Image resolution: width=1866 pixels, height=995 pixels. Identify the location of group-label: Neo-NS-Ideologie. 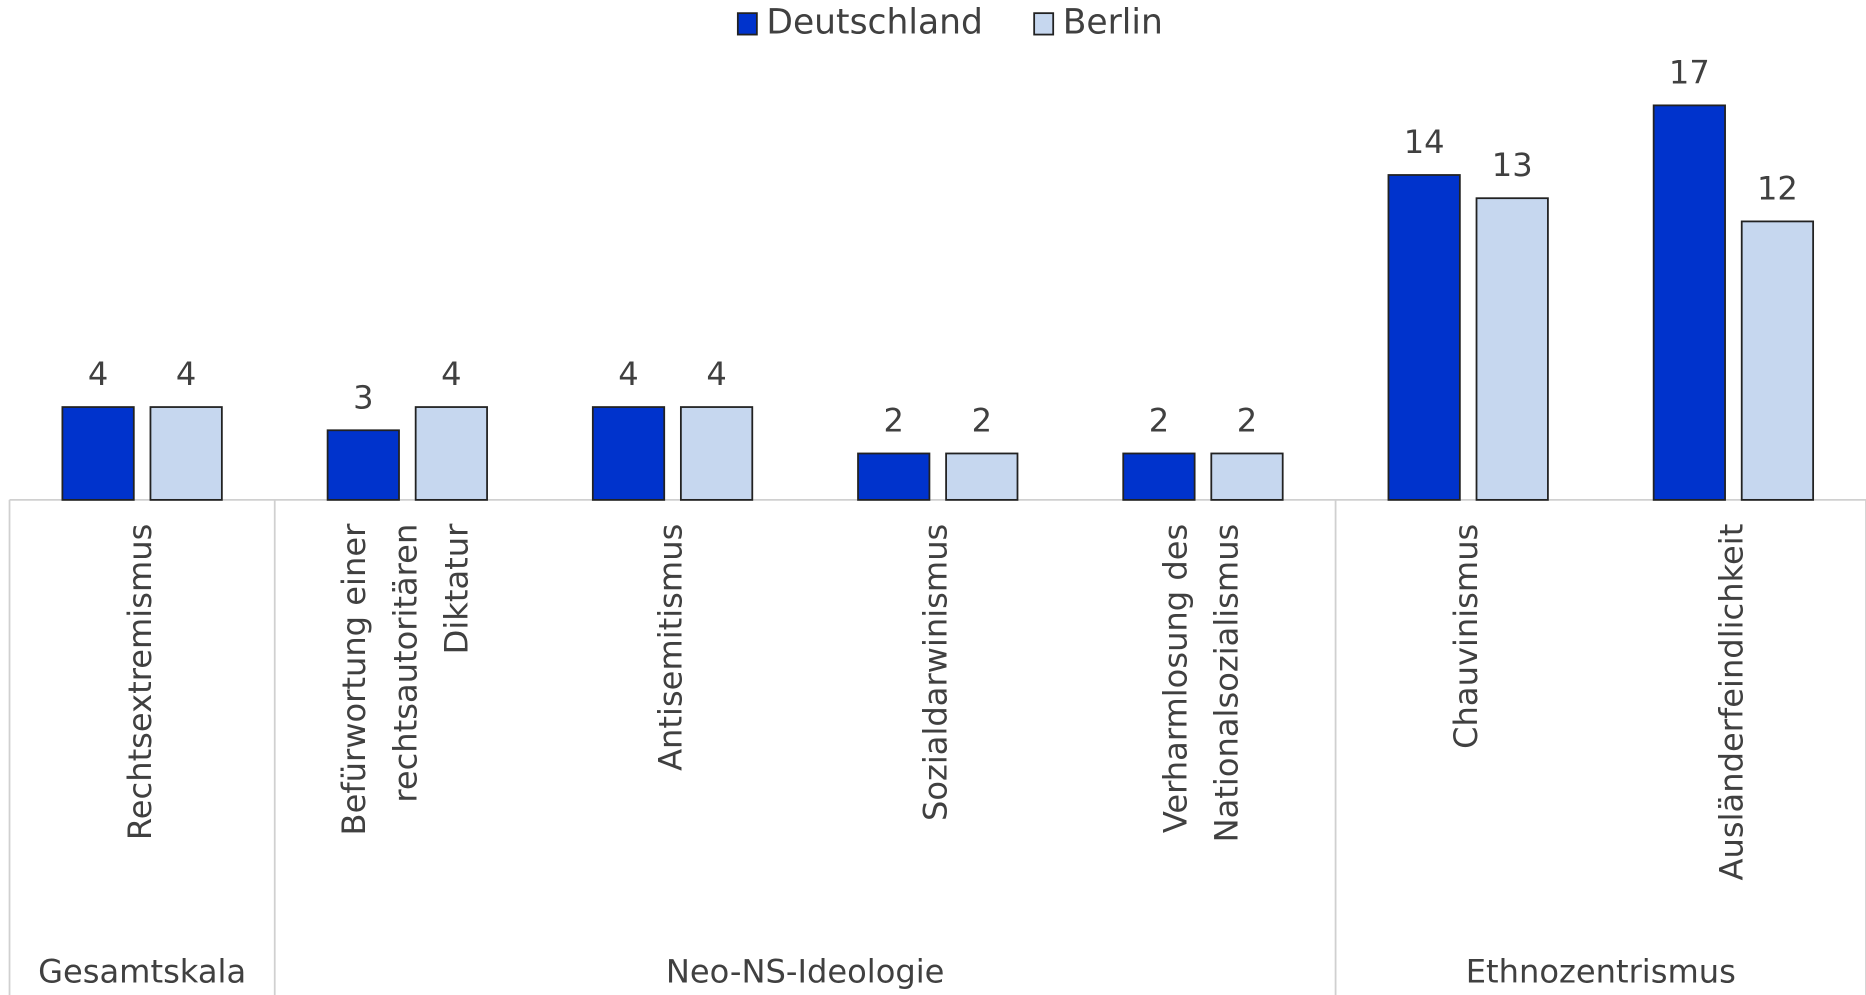
(805, 972).